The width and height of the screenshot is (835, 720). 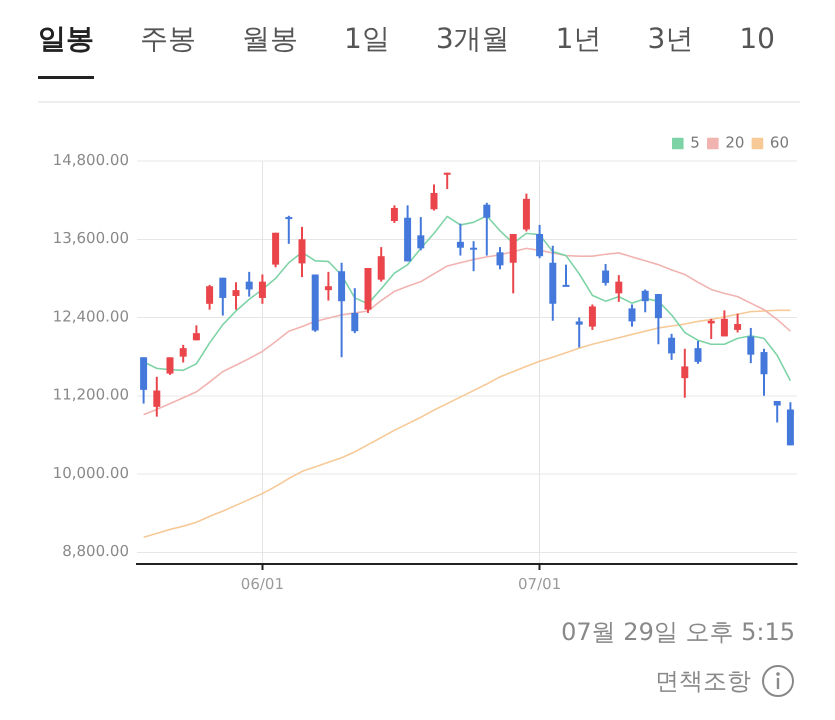 I want to click on y-tick-label: 11,200.00, so click(x=90, y=395).